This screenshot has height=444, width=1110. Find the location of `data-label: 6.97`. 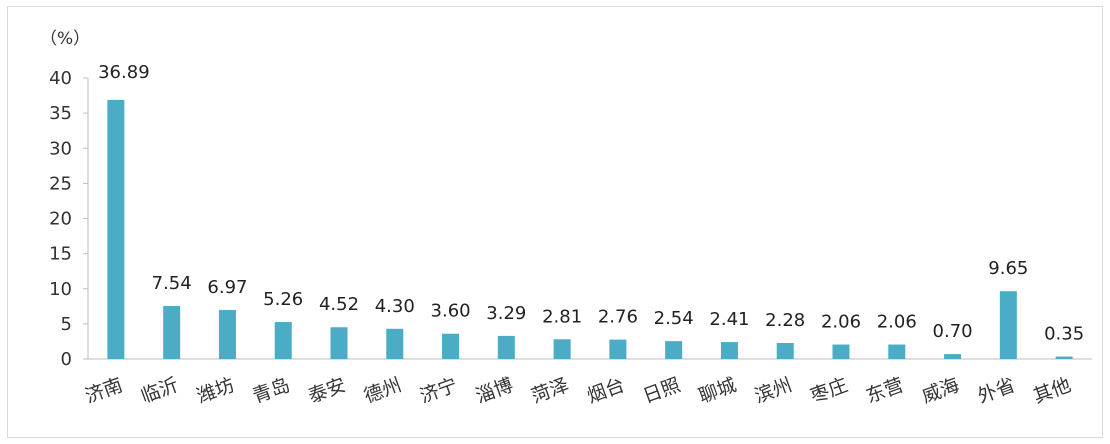

data-label: 6.97 is located at coordinates (227, 287).